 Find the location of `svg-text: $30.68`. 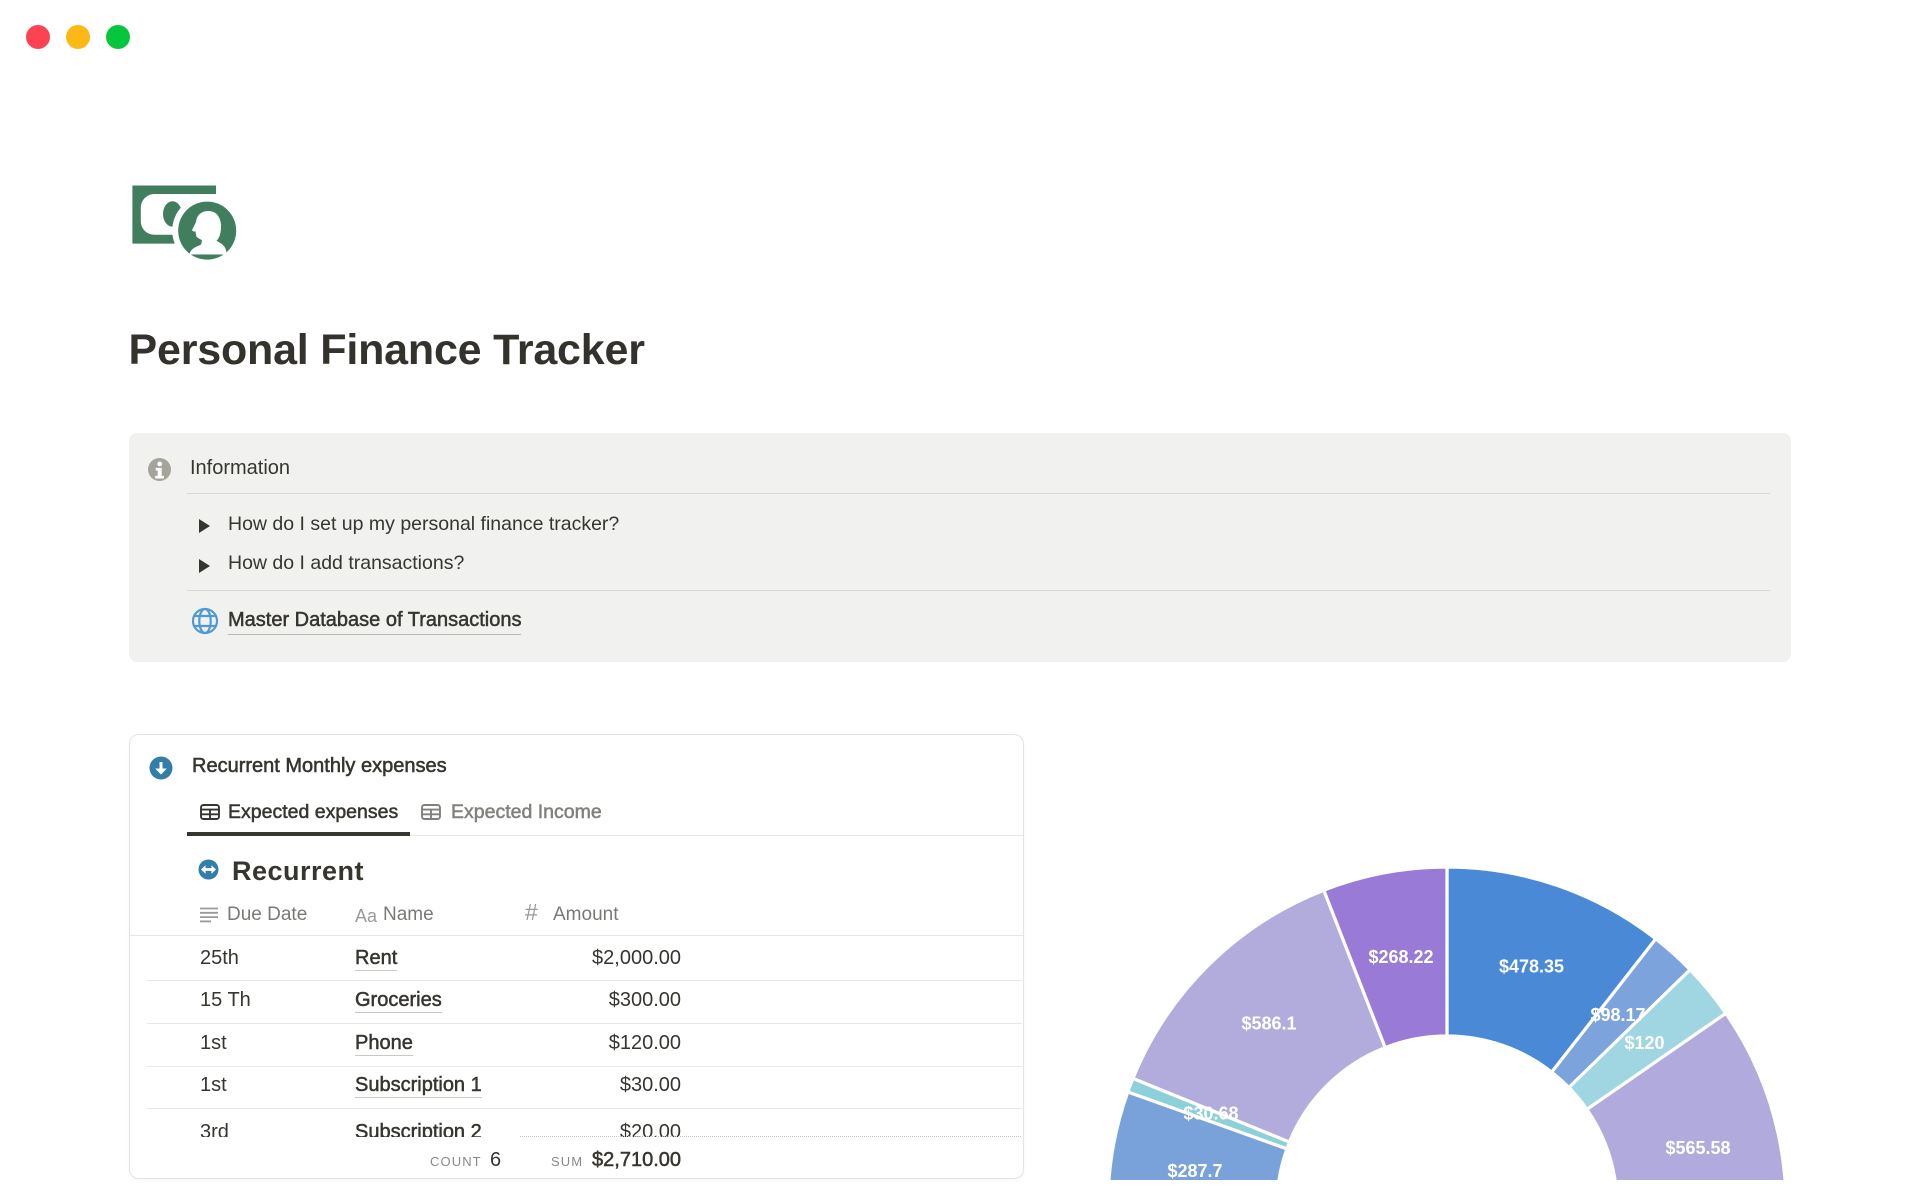

svg-text: $30.68 is located at coordinates (1210, 1114).